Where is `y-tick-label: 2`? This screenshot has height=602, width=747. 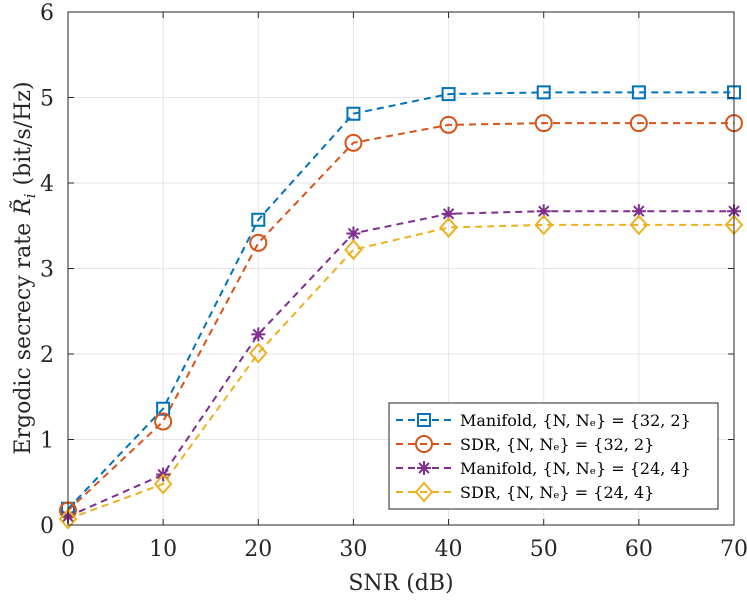
y-tick-label: 2 is located at coordinates (47, 355).